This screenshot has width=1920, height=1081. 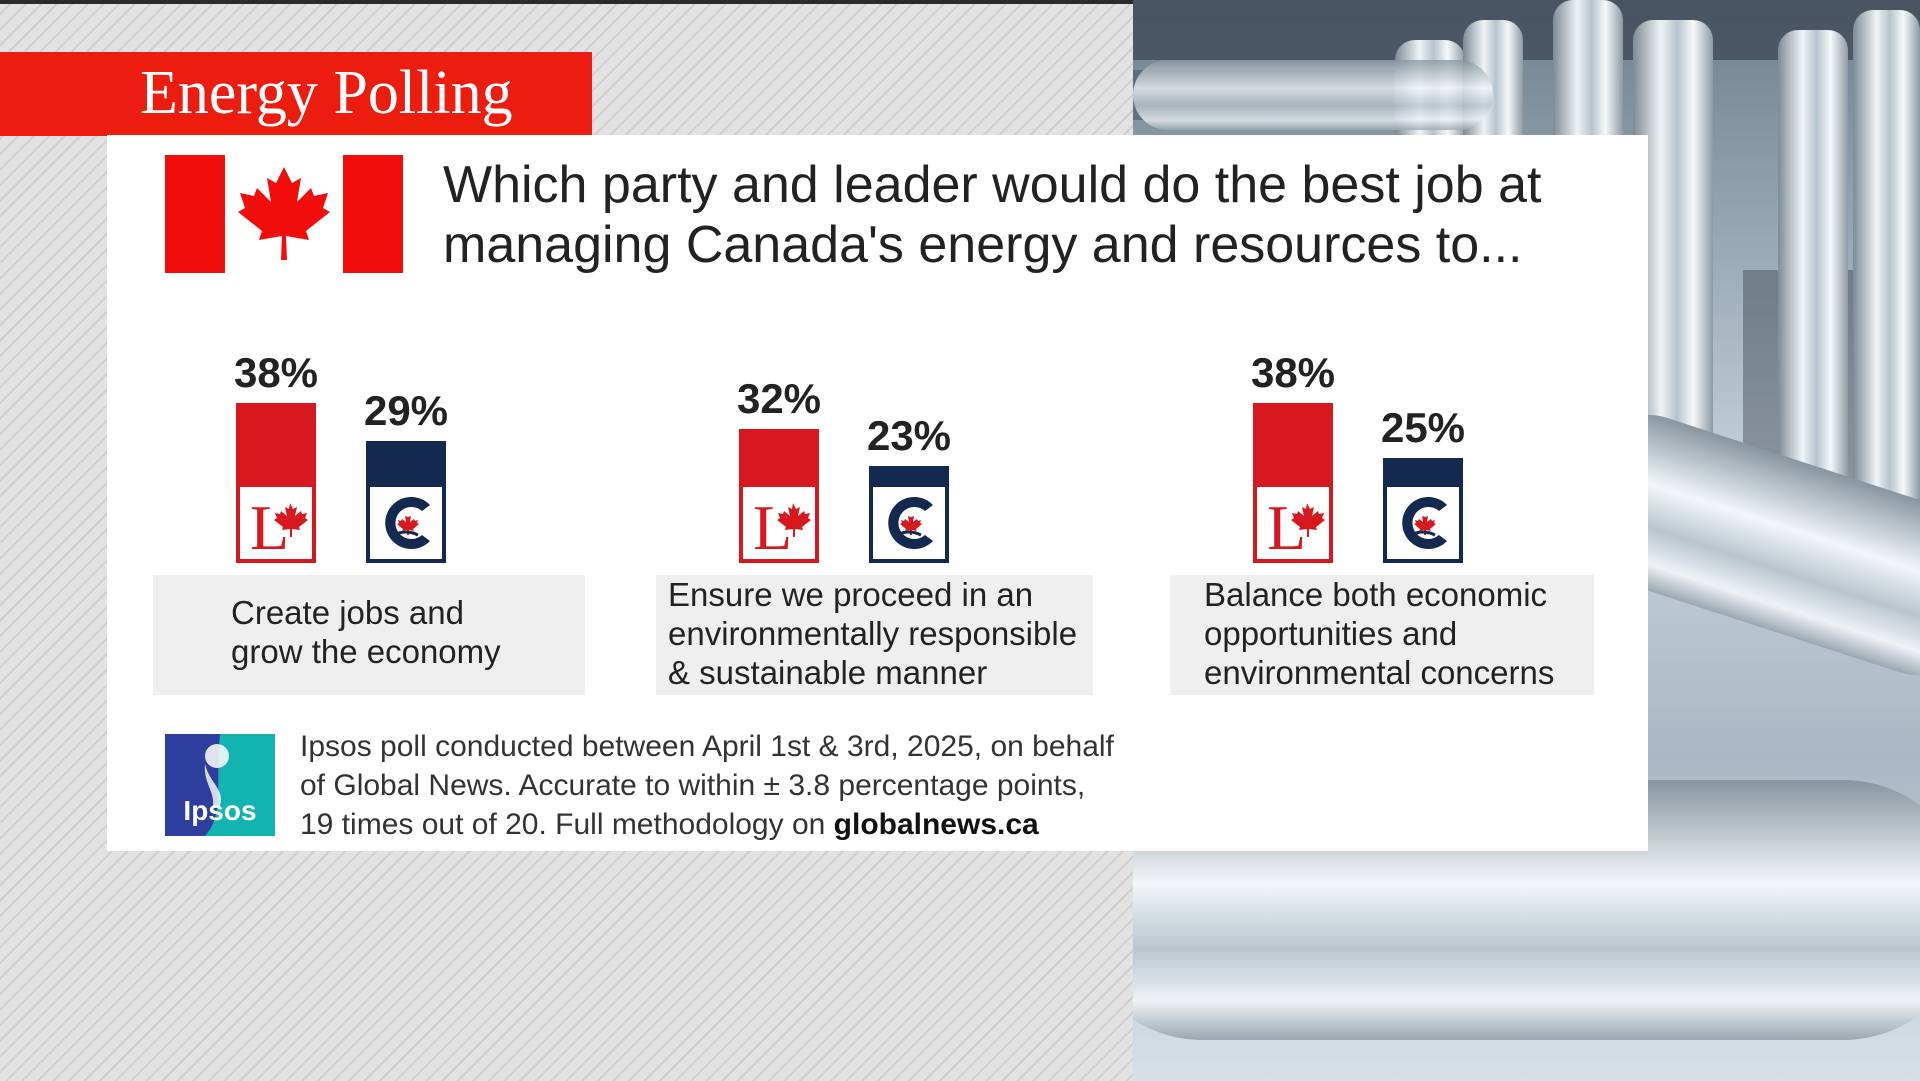 I want to click on category-label-line: Create jobs and, so click(x=347, y=612).